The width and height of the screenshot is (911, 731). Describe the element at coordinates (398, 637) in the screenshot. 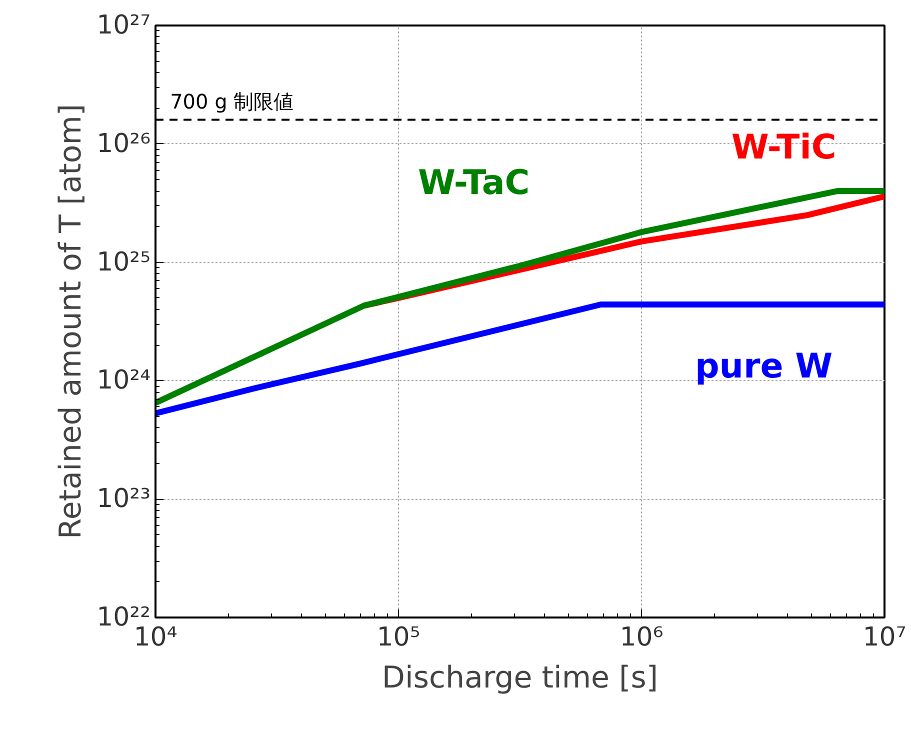

I see `x-tick-label: 10⁵` at that location.